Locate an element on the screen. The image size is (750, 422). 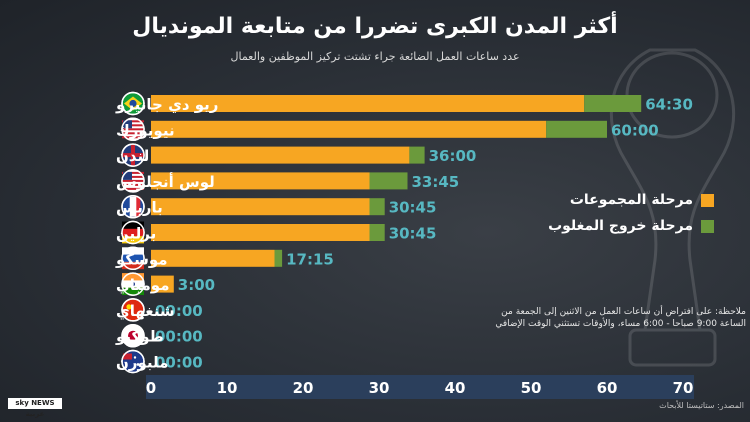
india-flag-icon is located at coordinates (133, 284).